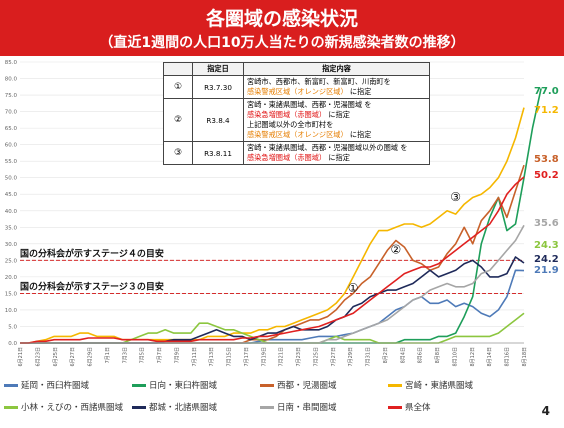 This screenshot has width=564, height=428. I want to click on designation-date: R3.7.30, so click(218, 87).